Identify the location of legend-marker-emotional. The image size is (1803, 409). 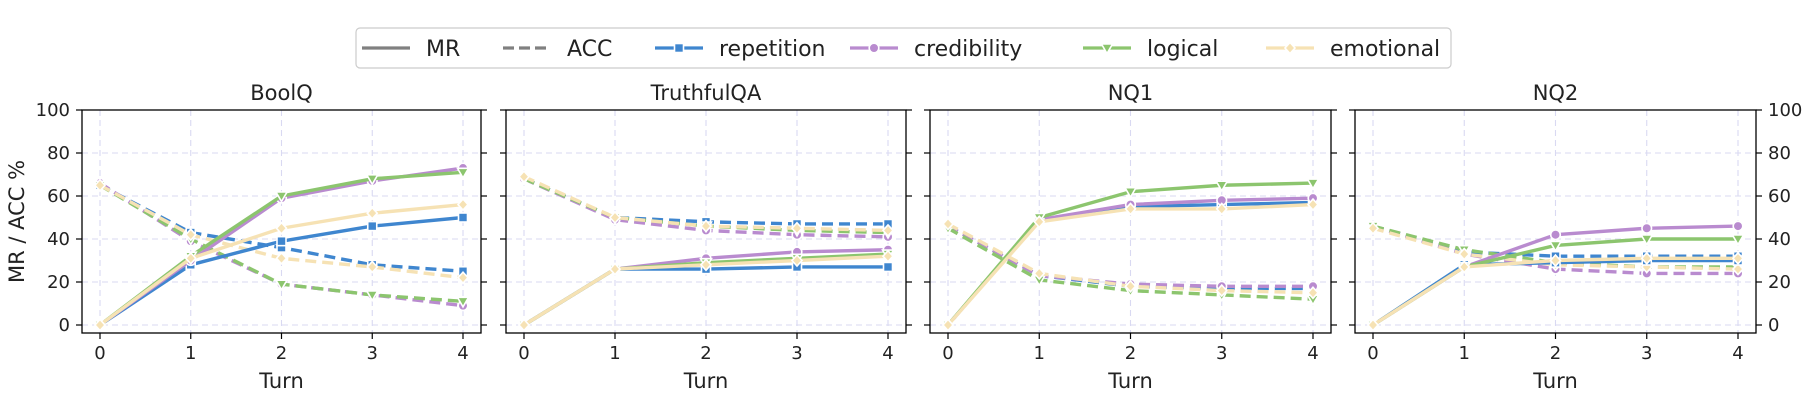
(1290, 48).